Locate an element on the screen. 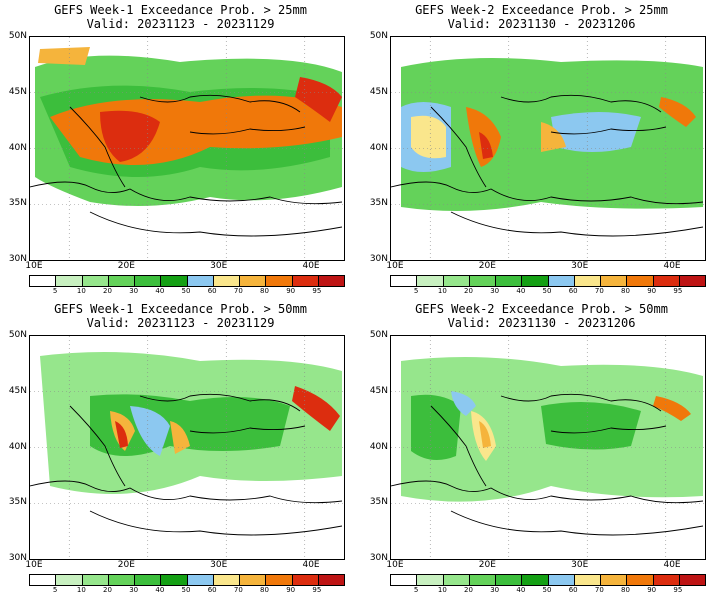 The height and width of the screenshot is (598, 722). colorbar is located at coordinates (548, 580).